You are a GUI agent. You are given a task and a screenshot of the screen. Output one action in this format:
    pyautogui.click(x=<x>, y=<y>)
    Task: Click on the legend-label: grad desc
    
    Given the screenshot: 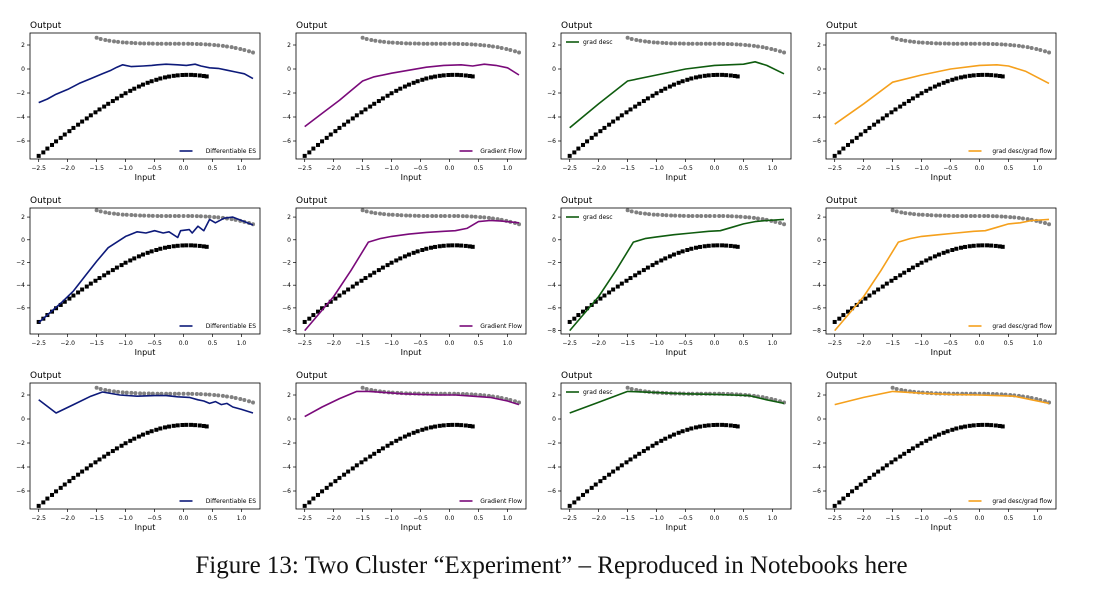 What is the action you would take?
    pyautogui.click(x=598, y=217)
    